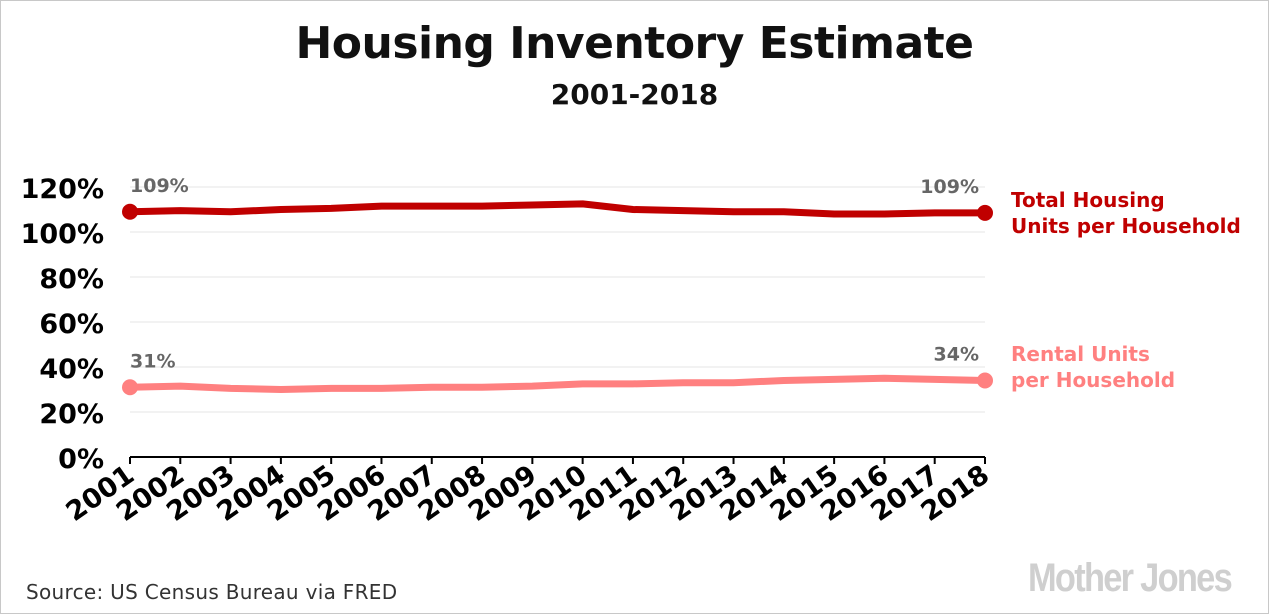 This screenshot has width=1269, height=614. What do you see at coordinates (1093, 380) in the screenshot?
I see `series-name-label: per Household` at bounding box center [1093, 380].